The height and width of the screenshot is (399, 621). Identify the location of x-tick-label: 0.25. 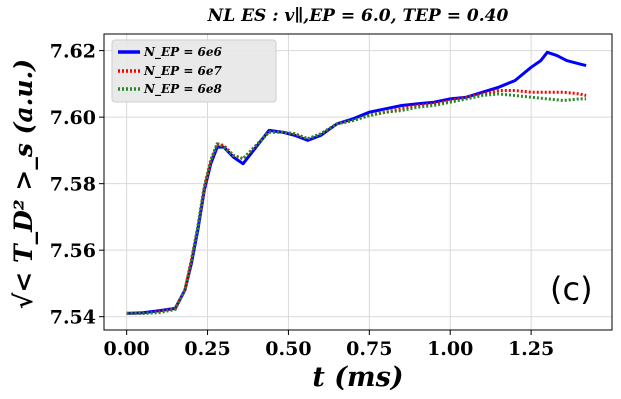
(207, 349).